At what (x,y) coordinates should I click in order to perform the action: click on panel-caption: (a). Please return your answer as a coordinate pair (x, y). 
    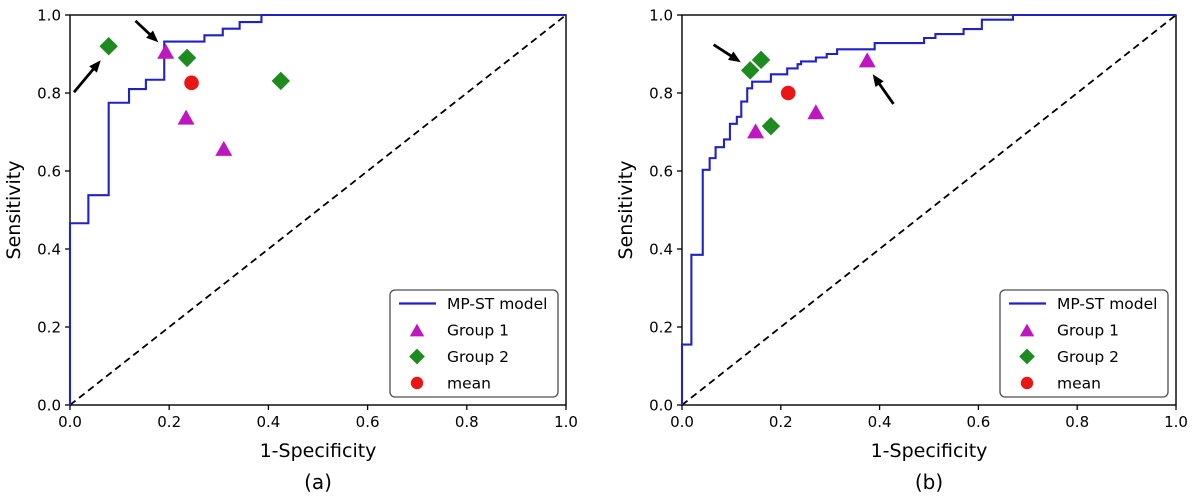
    Looking at the image, I should click on (318, 482).